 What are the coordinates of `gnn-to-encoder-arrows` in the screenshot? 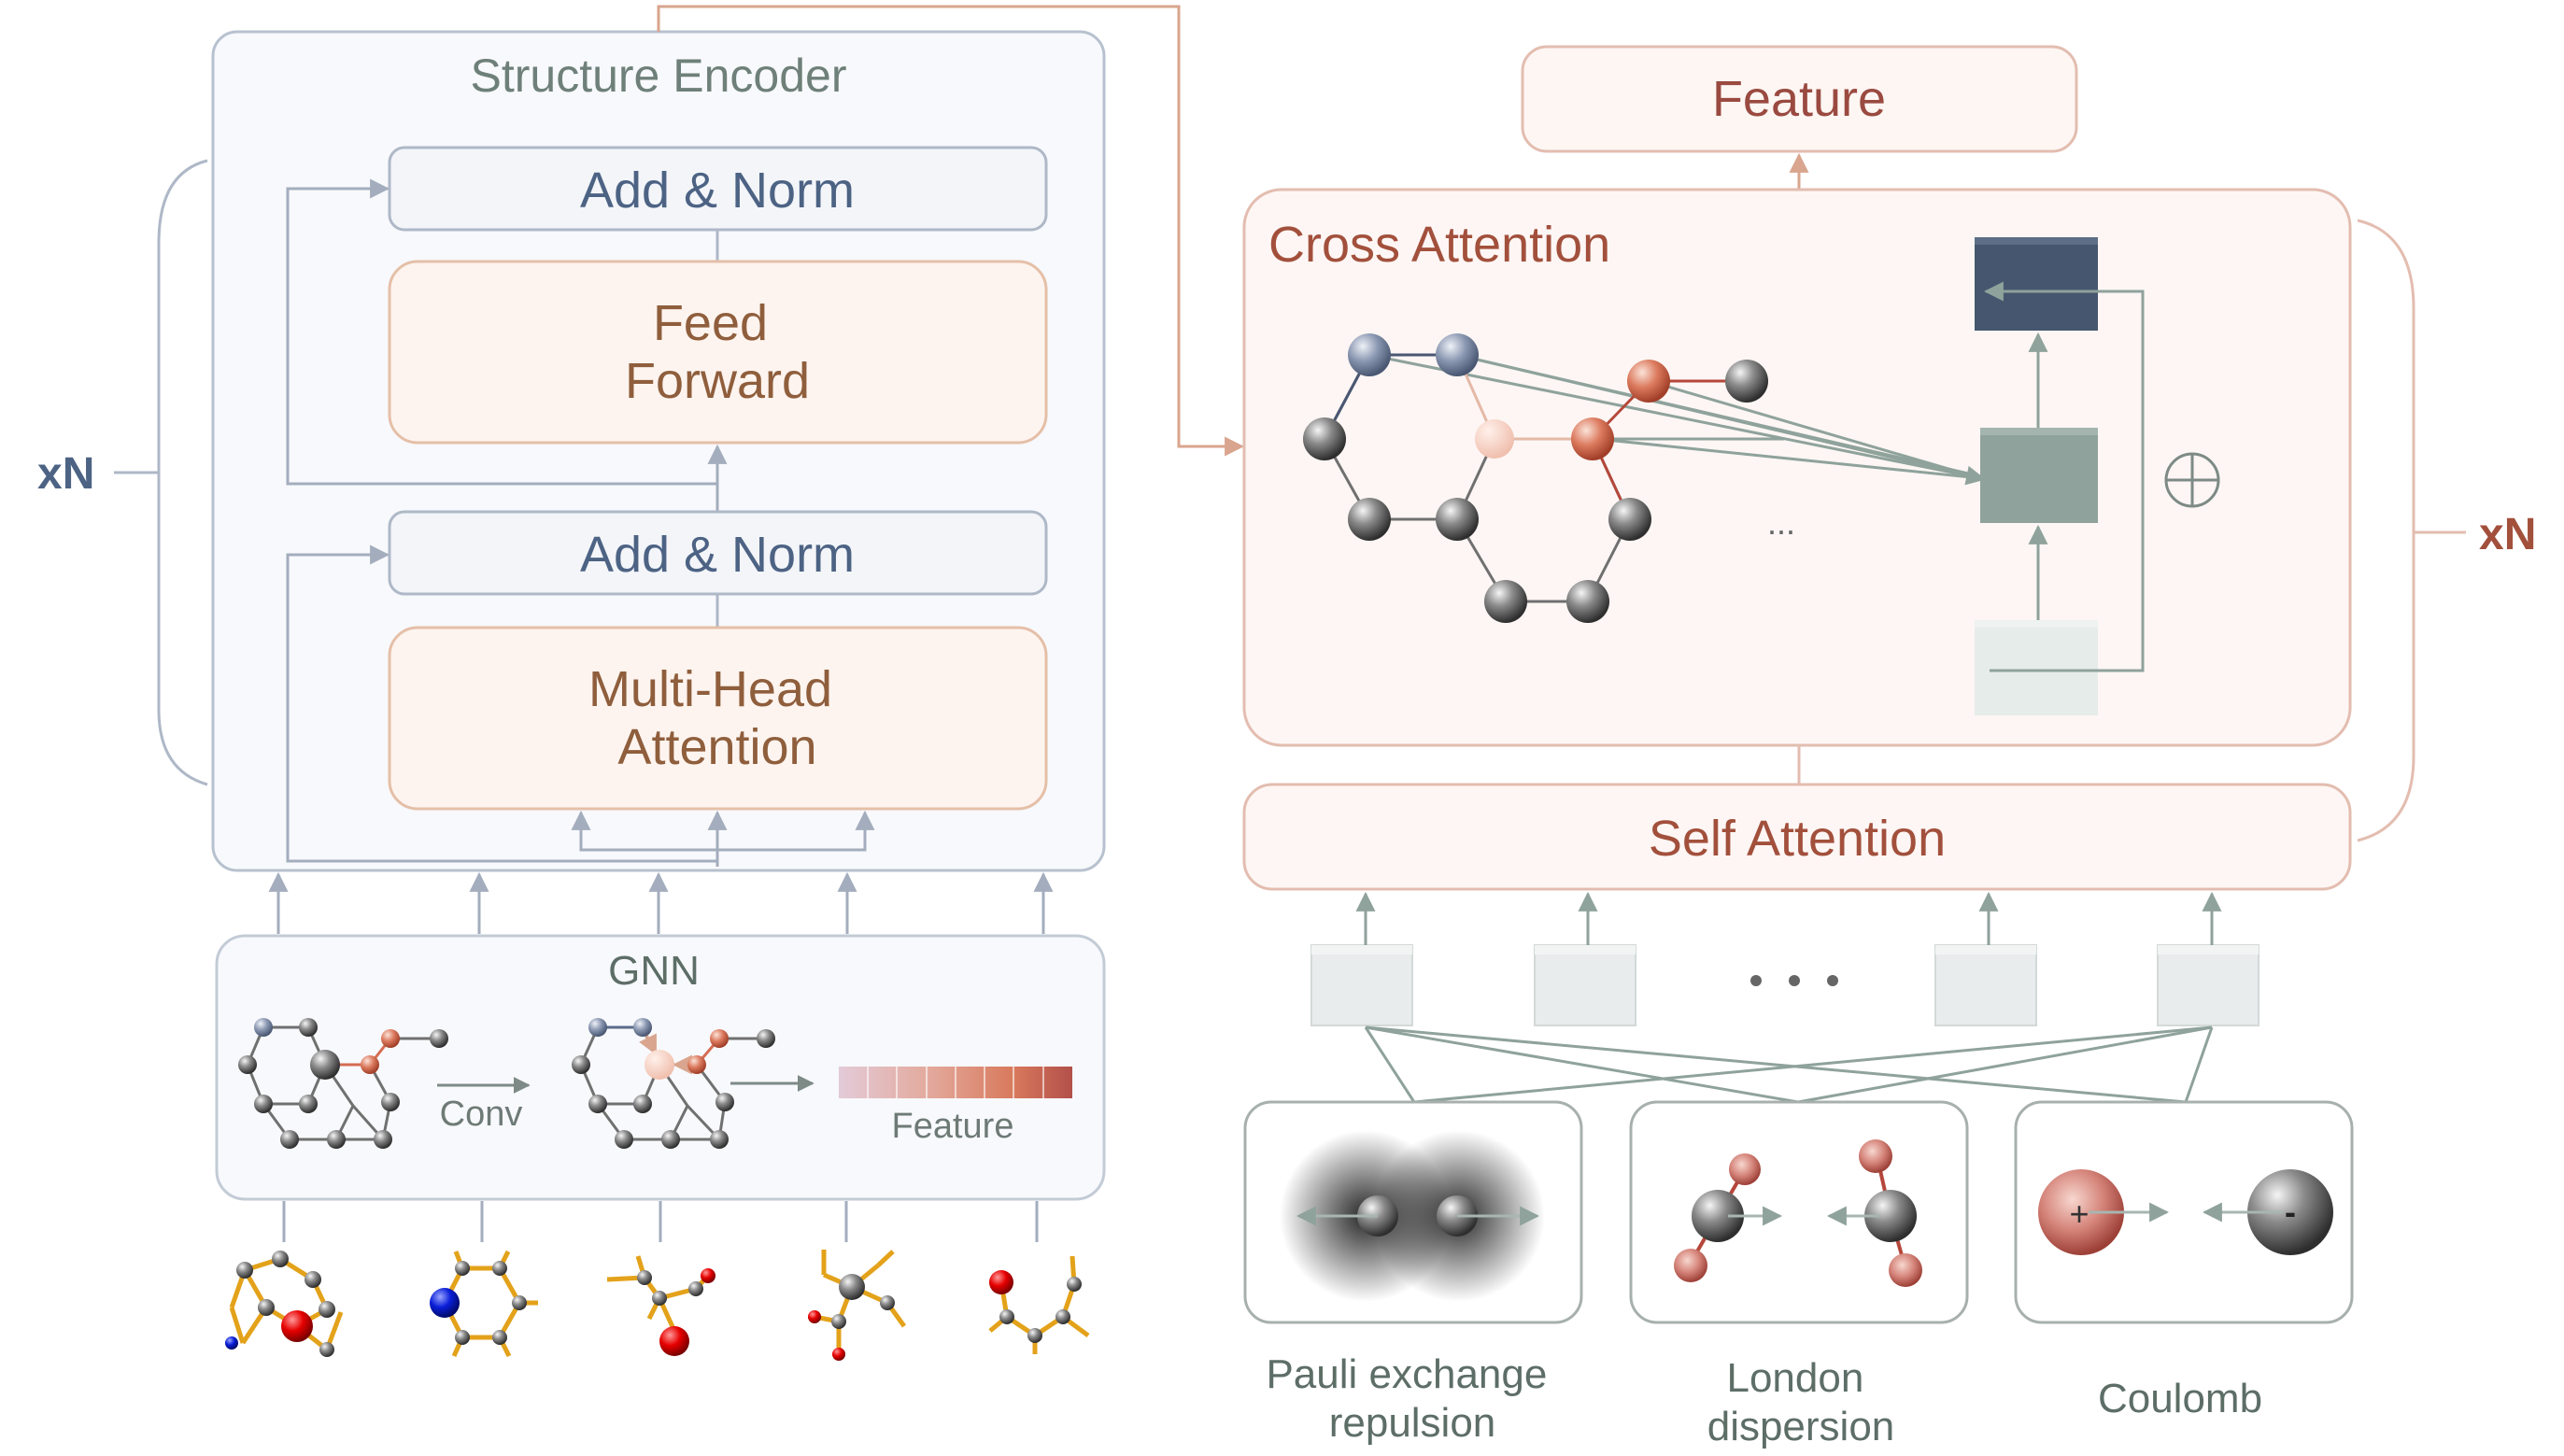 It's located at (661, 902).